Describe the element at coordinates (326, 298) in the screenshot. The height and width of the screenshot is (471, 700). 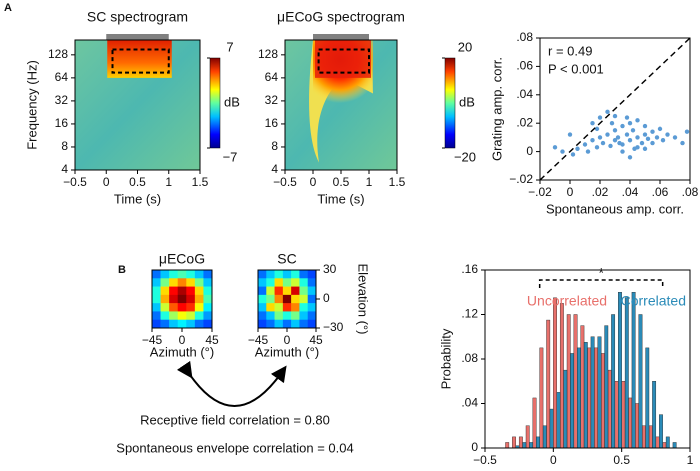
I see `y-tick-label: 0` at that location.